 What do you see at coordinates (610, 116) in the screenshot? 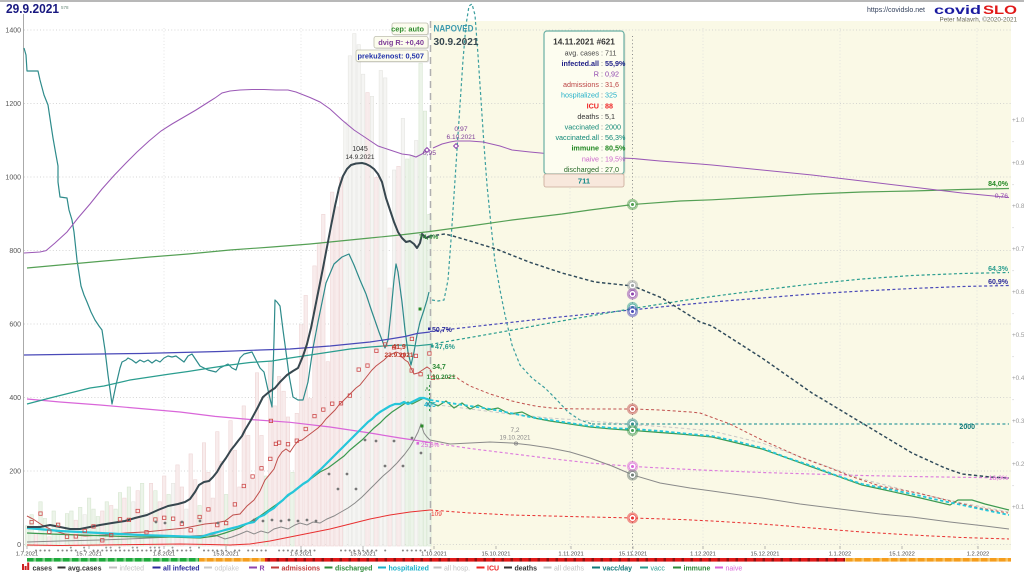
I see `svg-text: 5,1` at bounding box center [610, 116].